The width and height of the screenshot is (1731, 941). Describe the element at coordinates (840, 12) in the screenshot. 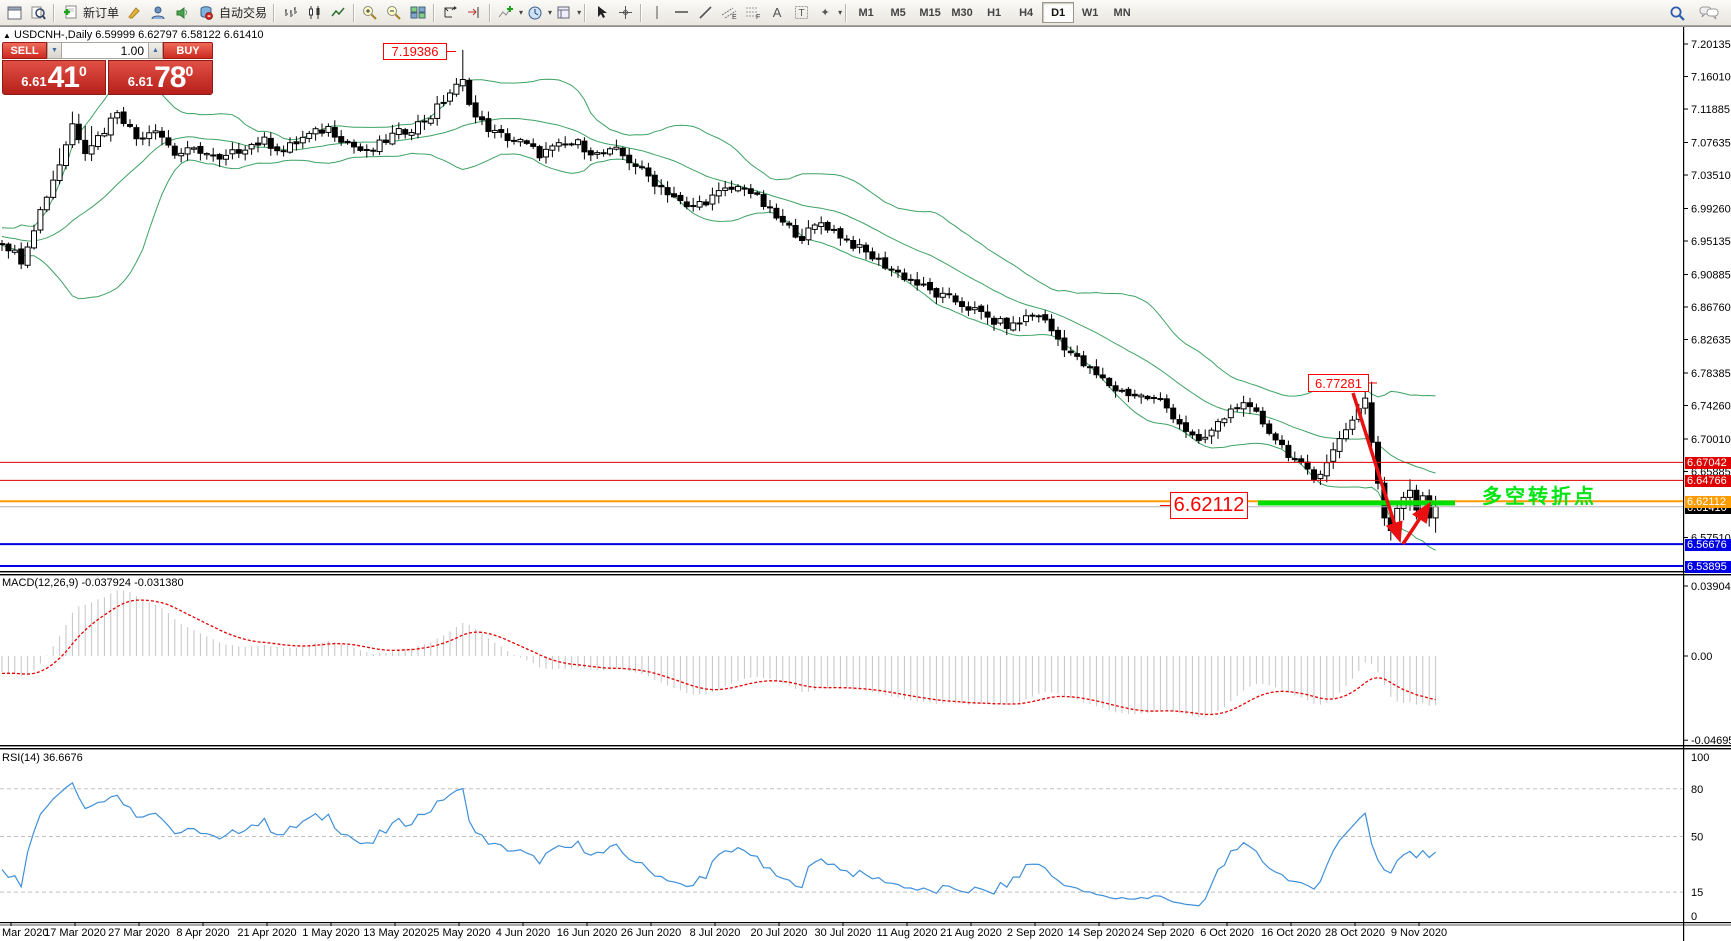

I see `shapes-caret-icon: ▾` at that location.